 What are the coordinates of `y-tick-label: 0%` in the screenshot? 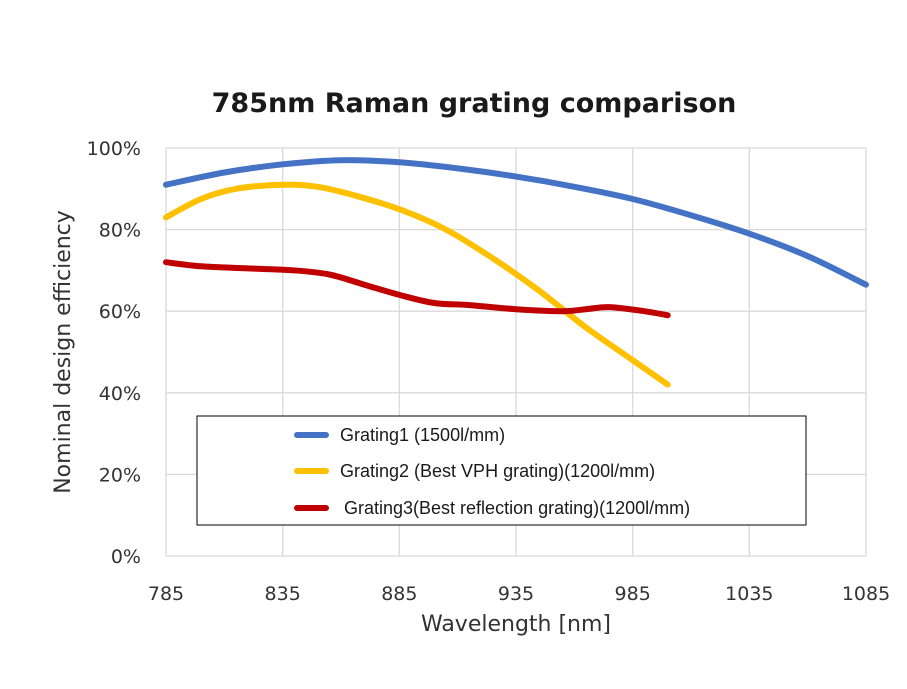 It's located at (126, 557).